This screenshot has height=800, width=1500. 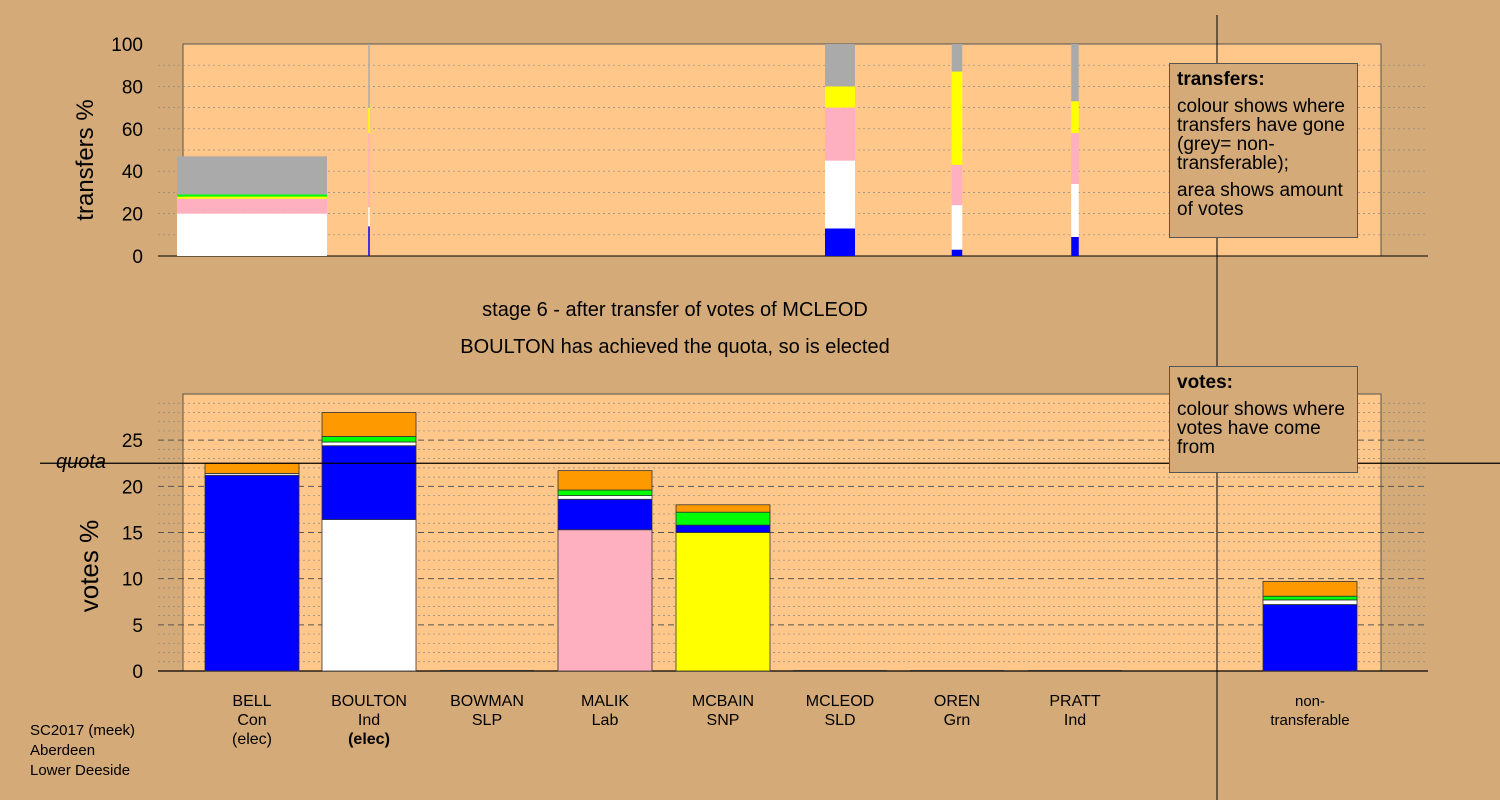 I want to click on vote-segment-boulton-sld, so click(x=369, y=424).